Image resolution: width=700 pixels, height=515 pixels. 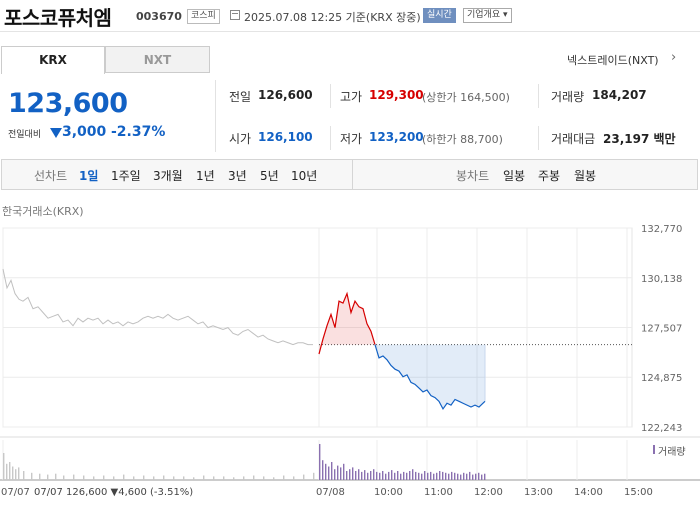 What do you see at coordinates (488, 492) in the screenshot?
I see `x-tick-label: 12:00` at bounding box center [488, 492].